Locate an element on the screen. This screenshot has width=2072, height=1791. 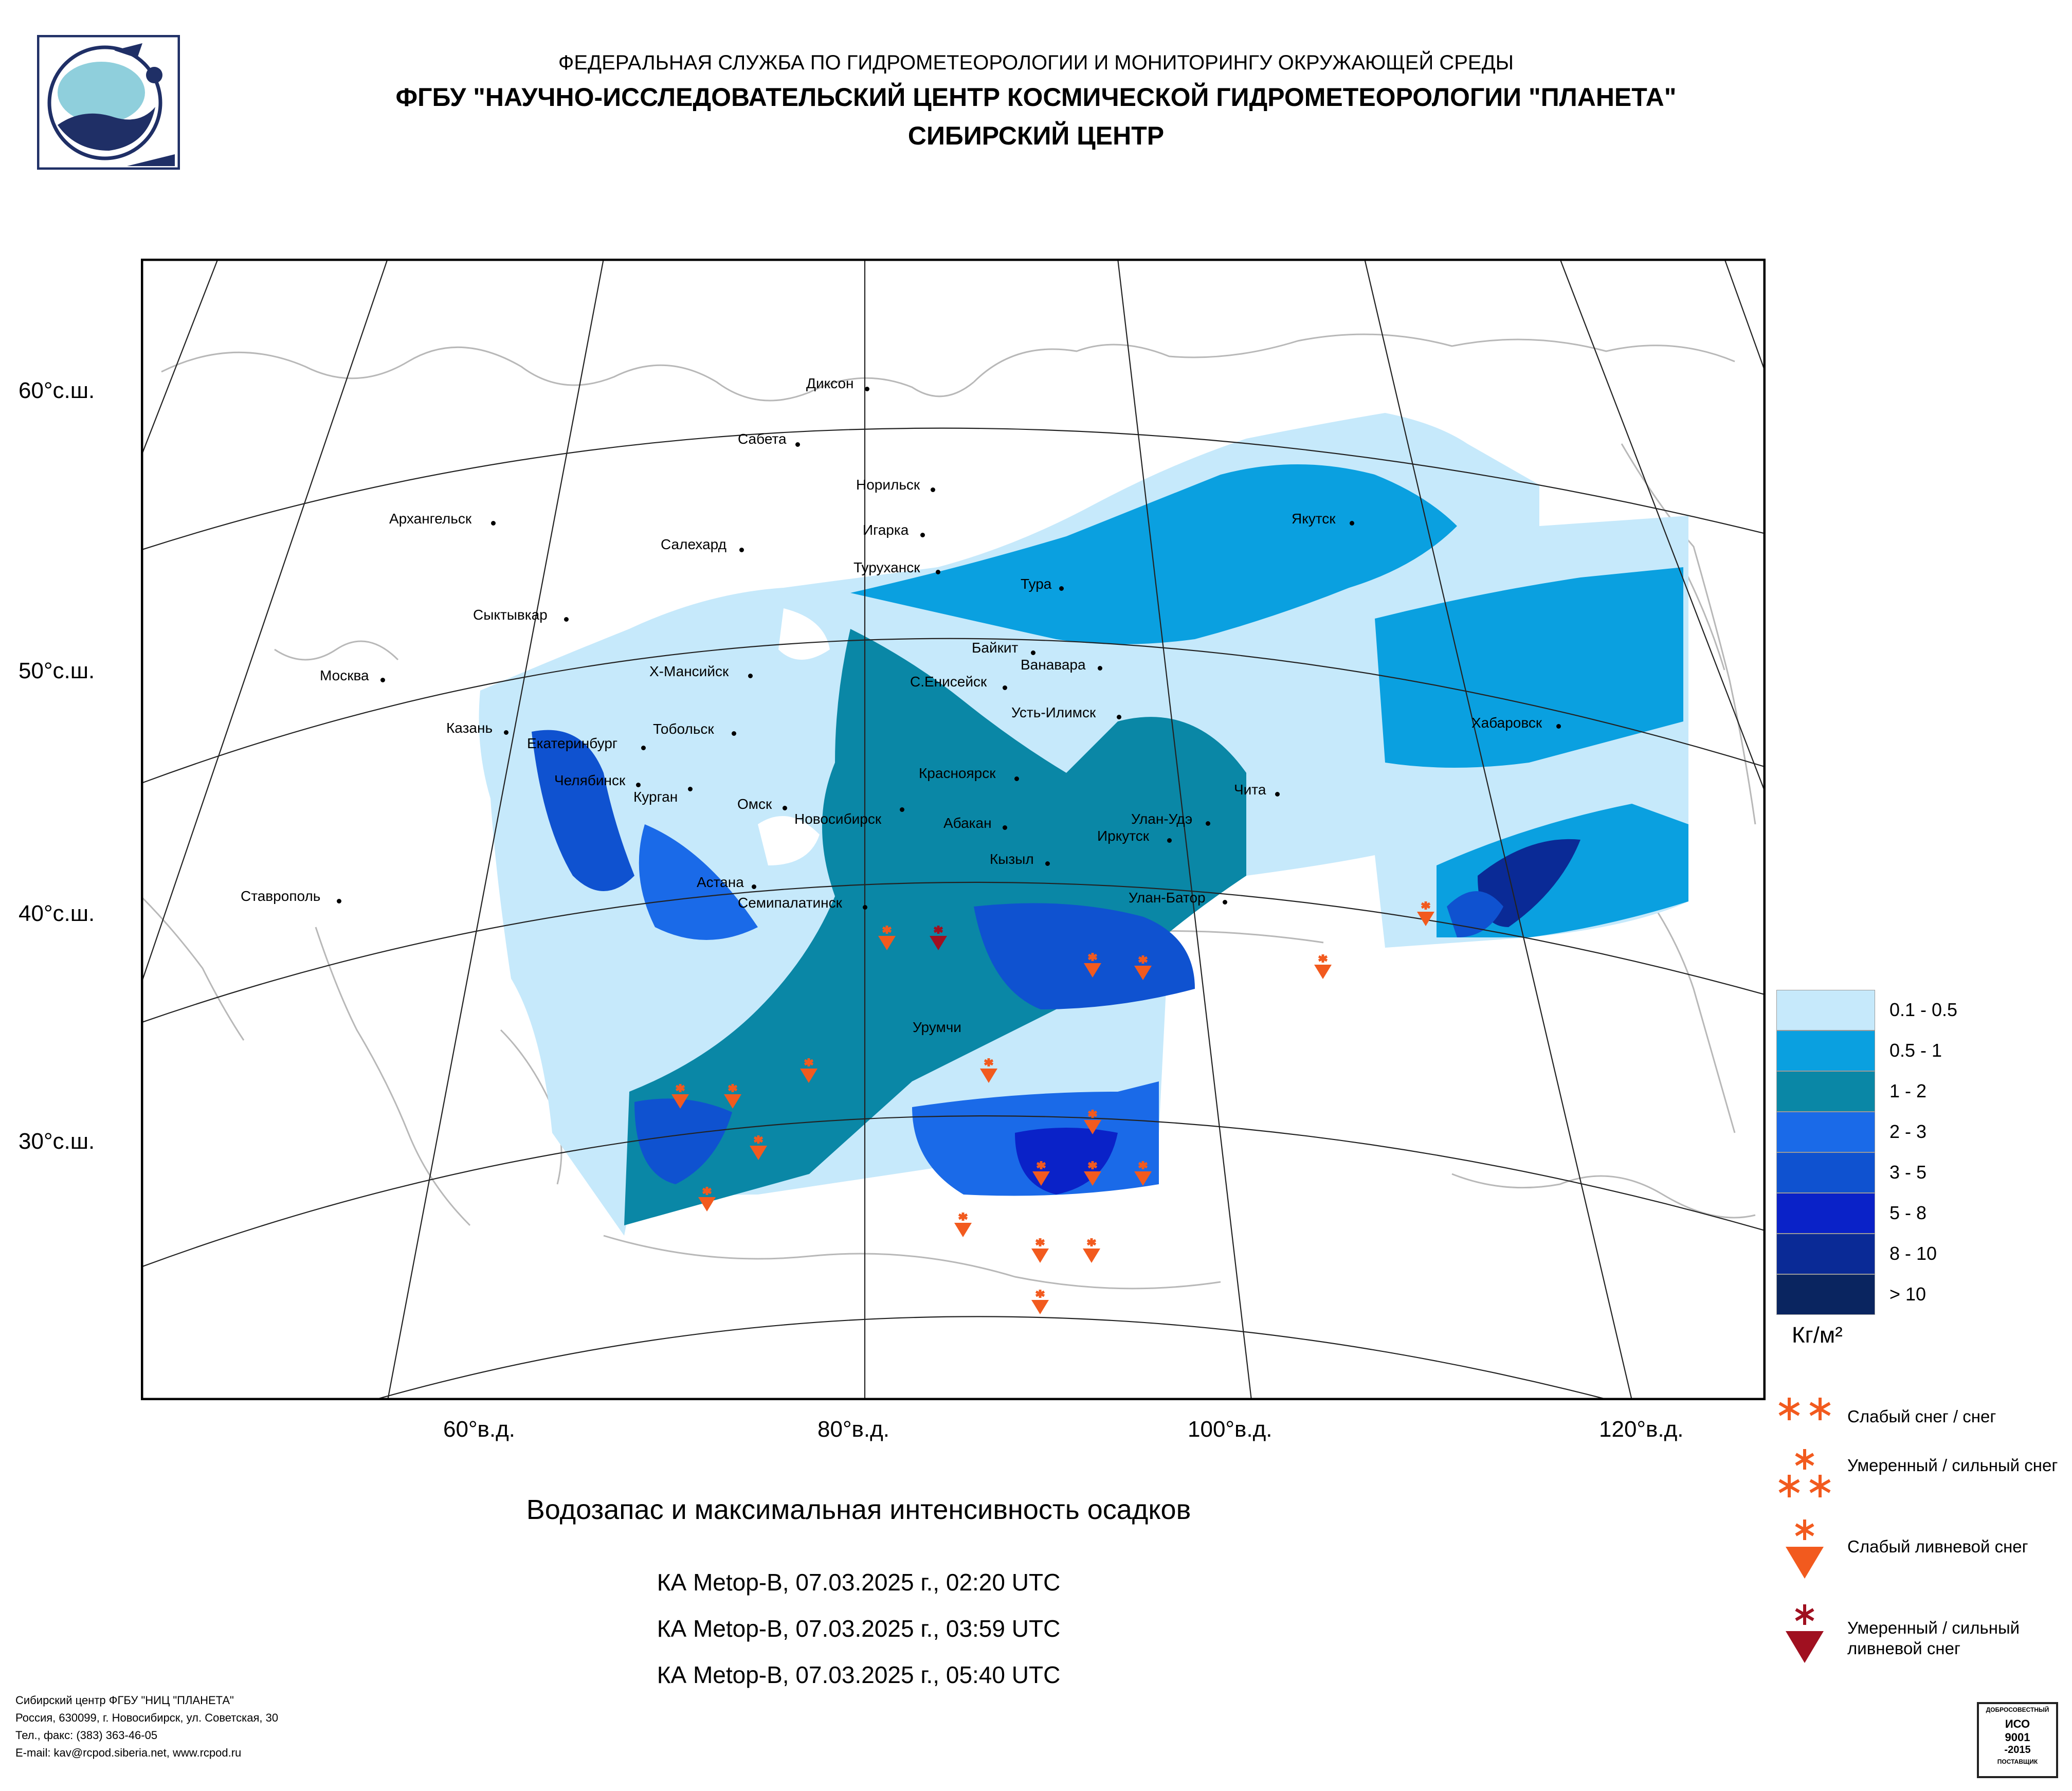
iso-certificate-badge: ДОБРОСОВЕСТНЫЙ ИСО 9001 -2015 ПОСТАВЩИК is located at coordinates (2017, 1740).